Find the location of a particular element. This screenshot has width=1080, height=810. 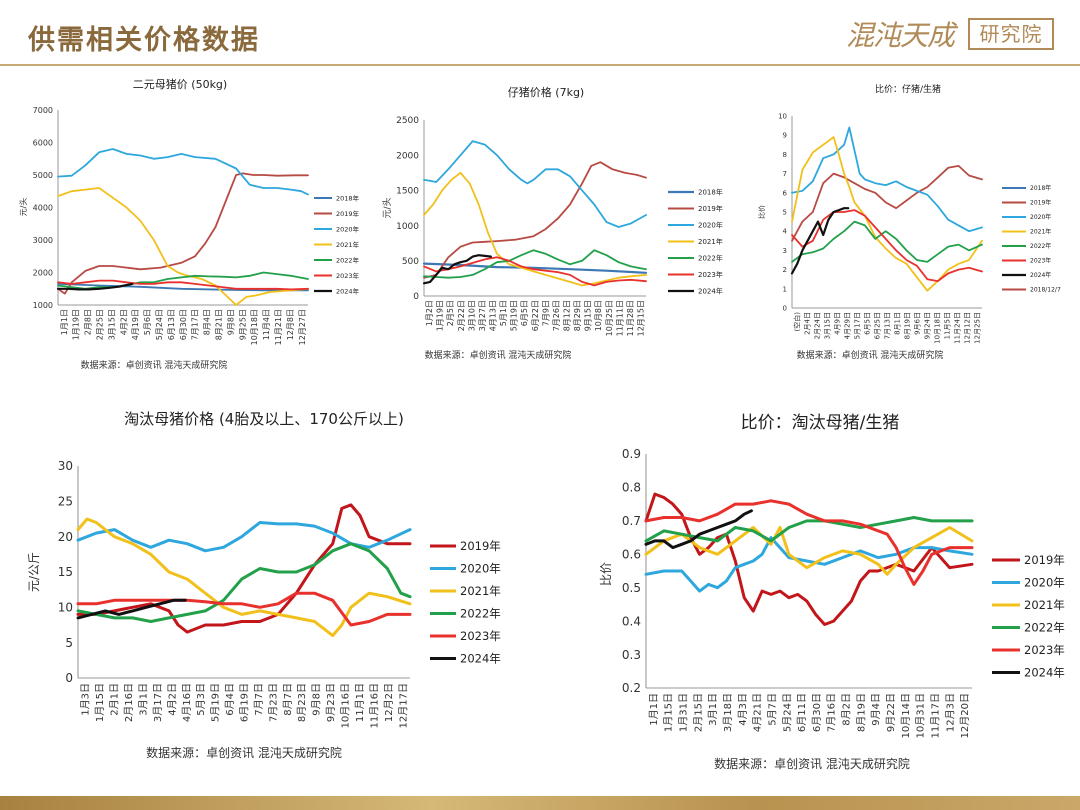

x-tick-label: 9月24日 is located at coordinates (927, 325).